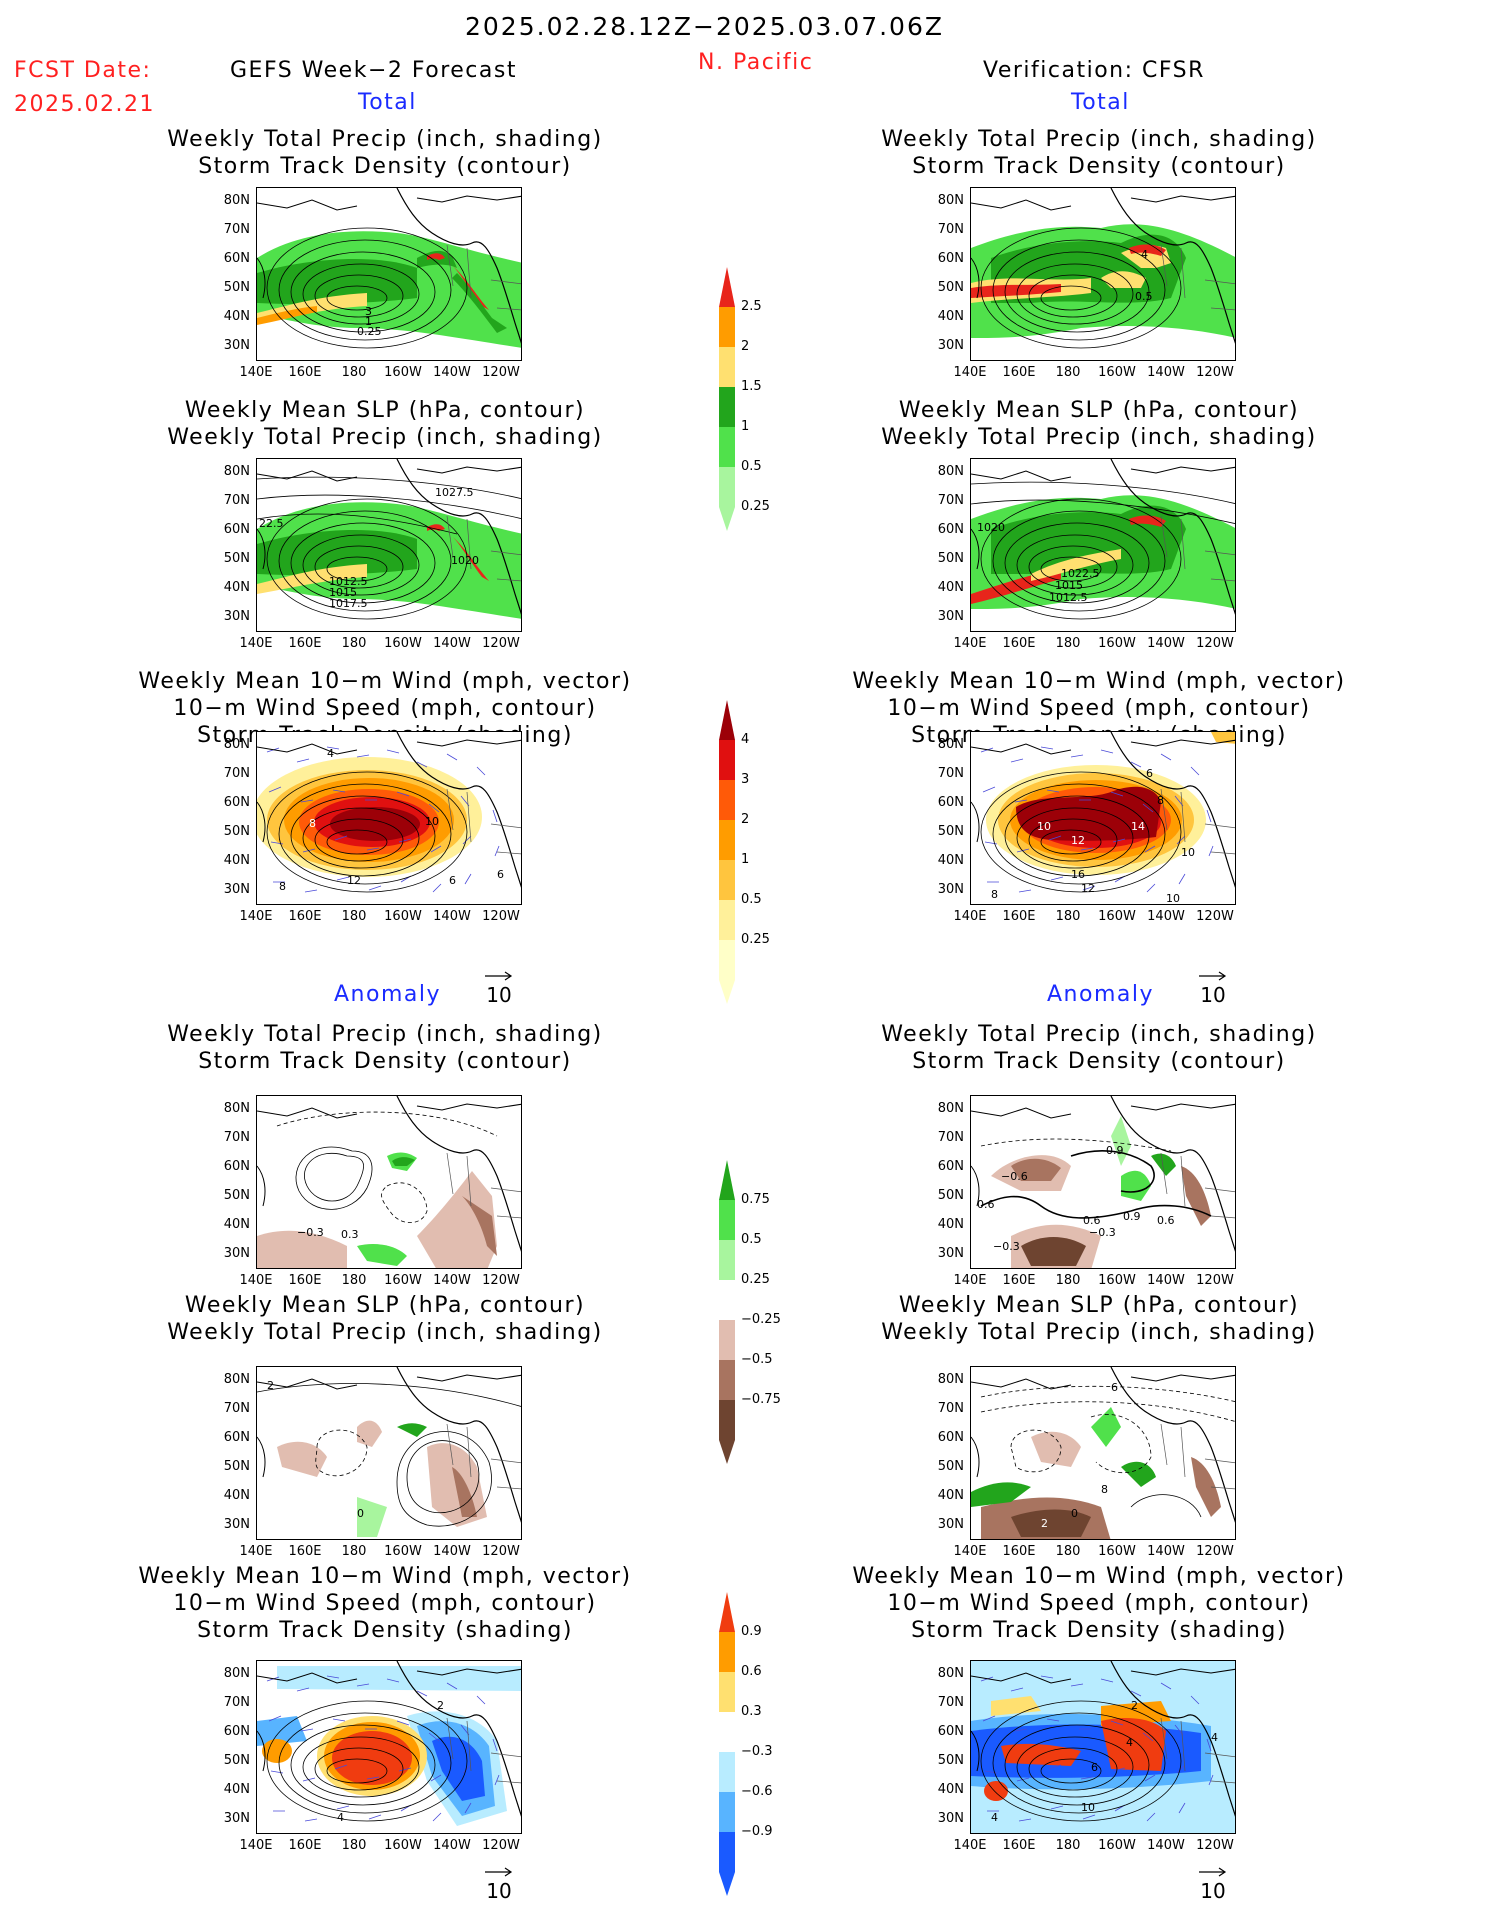  Describe the element at coordinates (454, 492) in the screenshot. I see `contour-label: 1027.5` at that location.